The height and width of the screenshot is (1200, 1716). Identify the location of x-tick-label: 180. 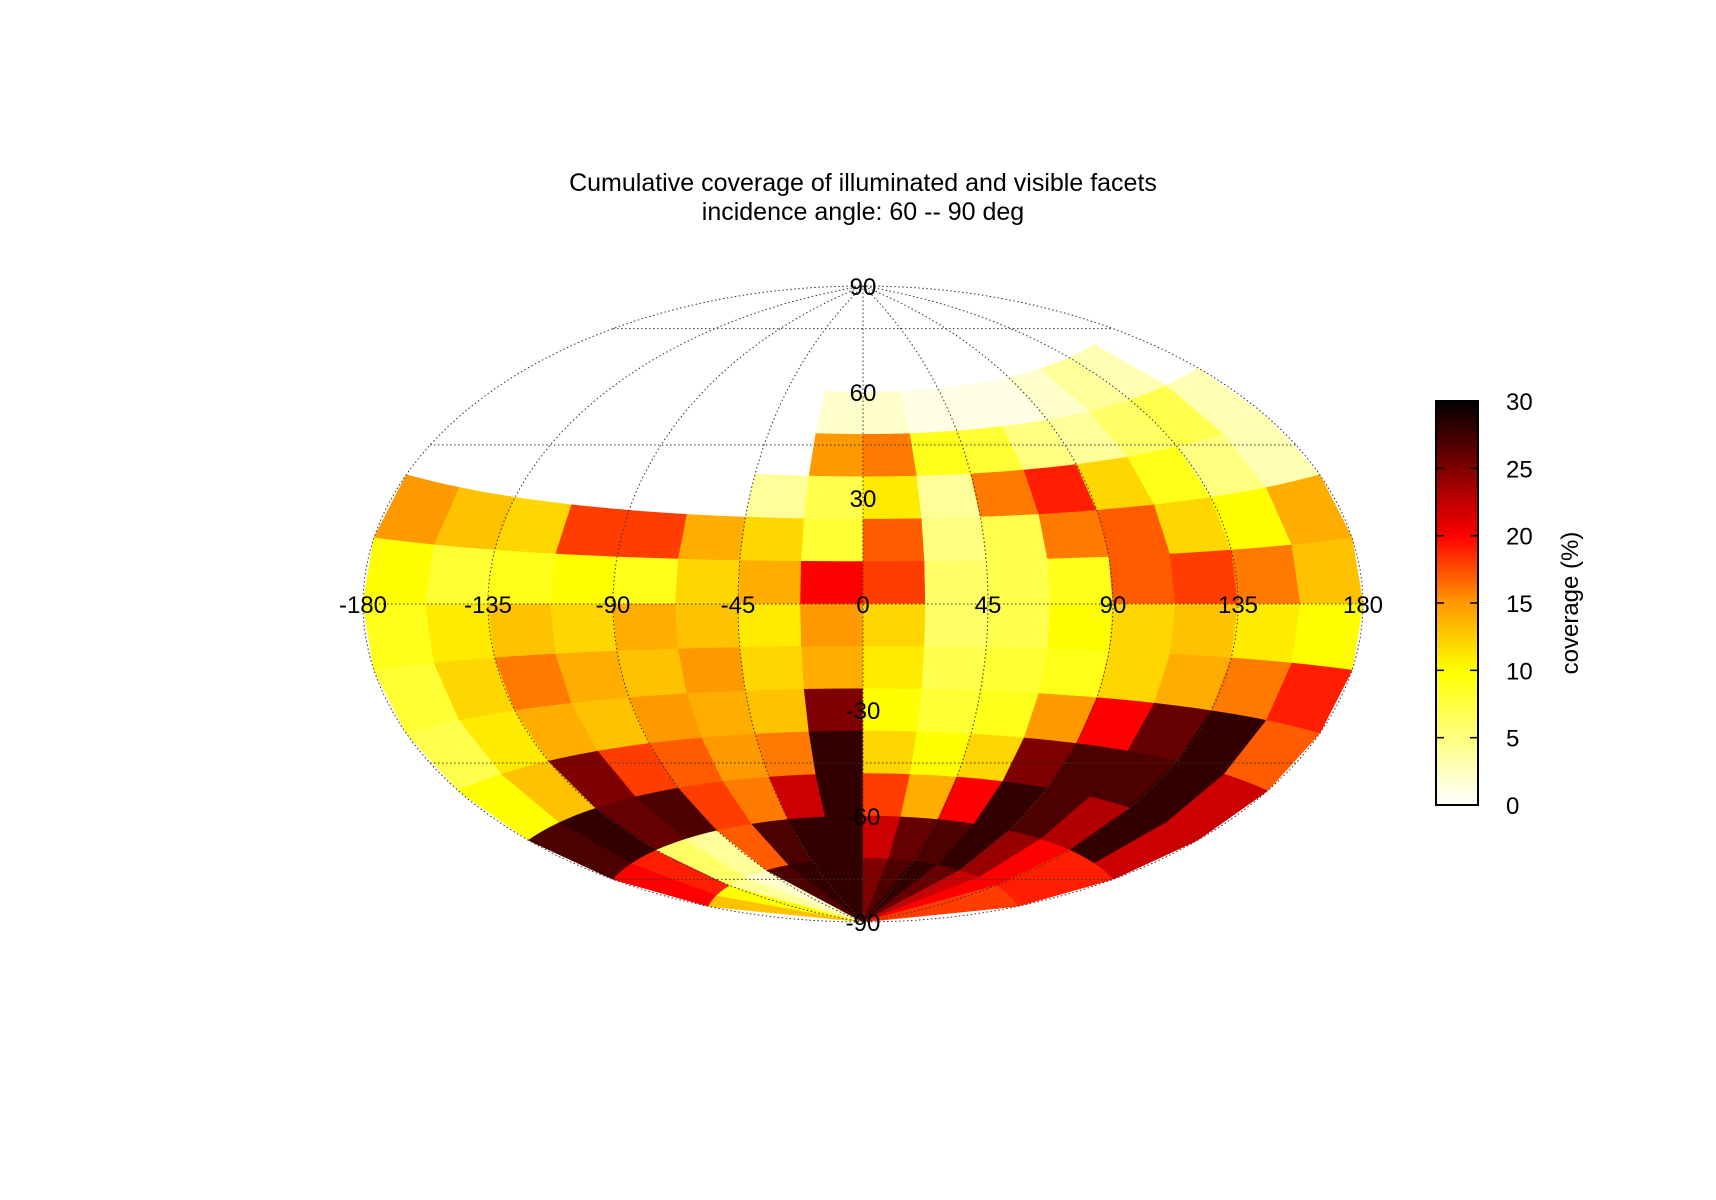
(1363, 605).